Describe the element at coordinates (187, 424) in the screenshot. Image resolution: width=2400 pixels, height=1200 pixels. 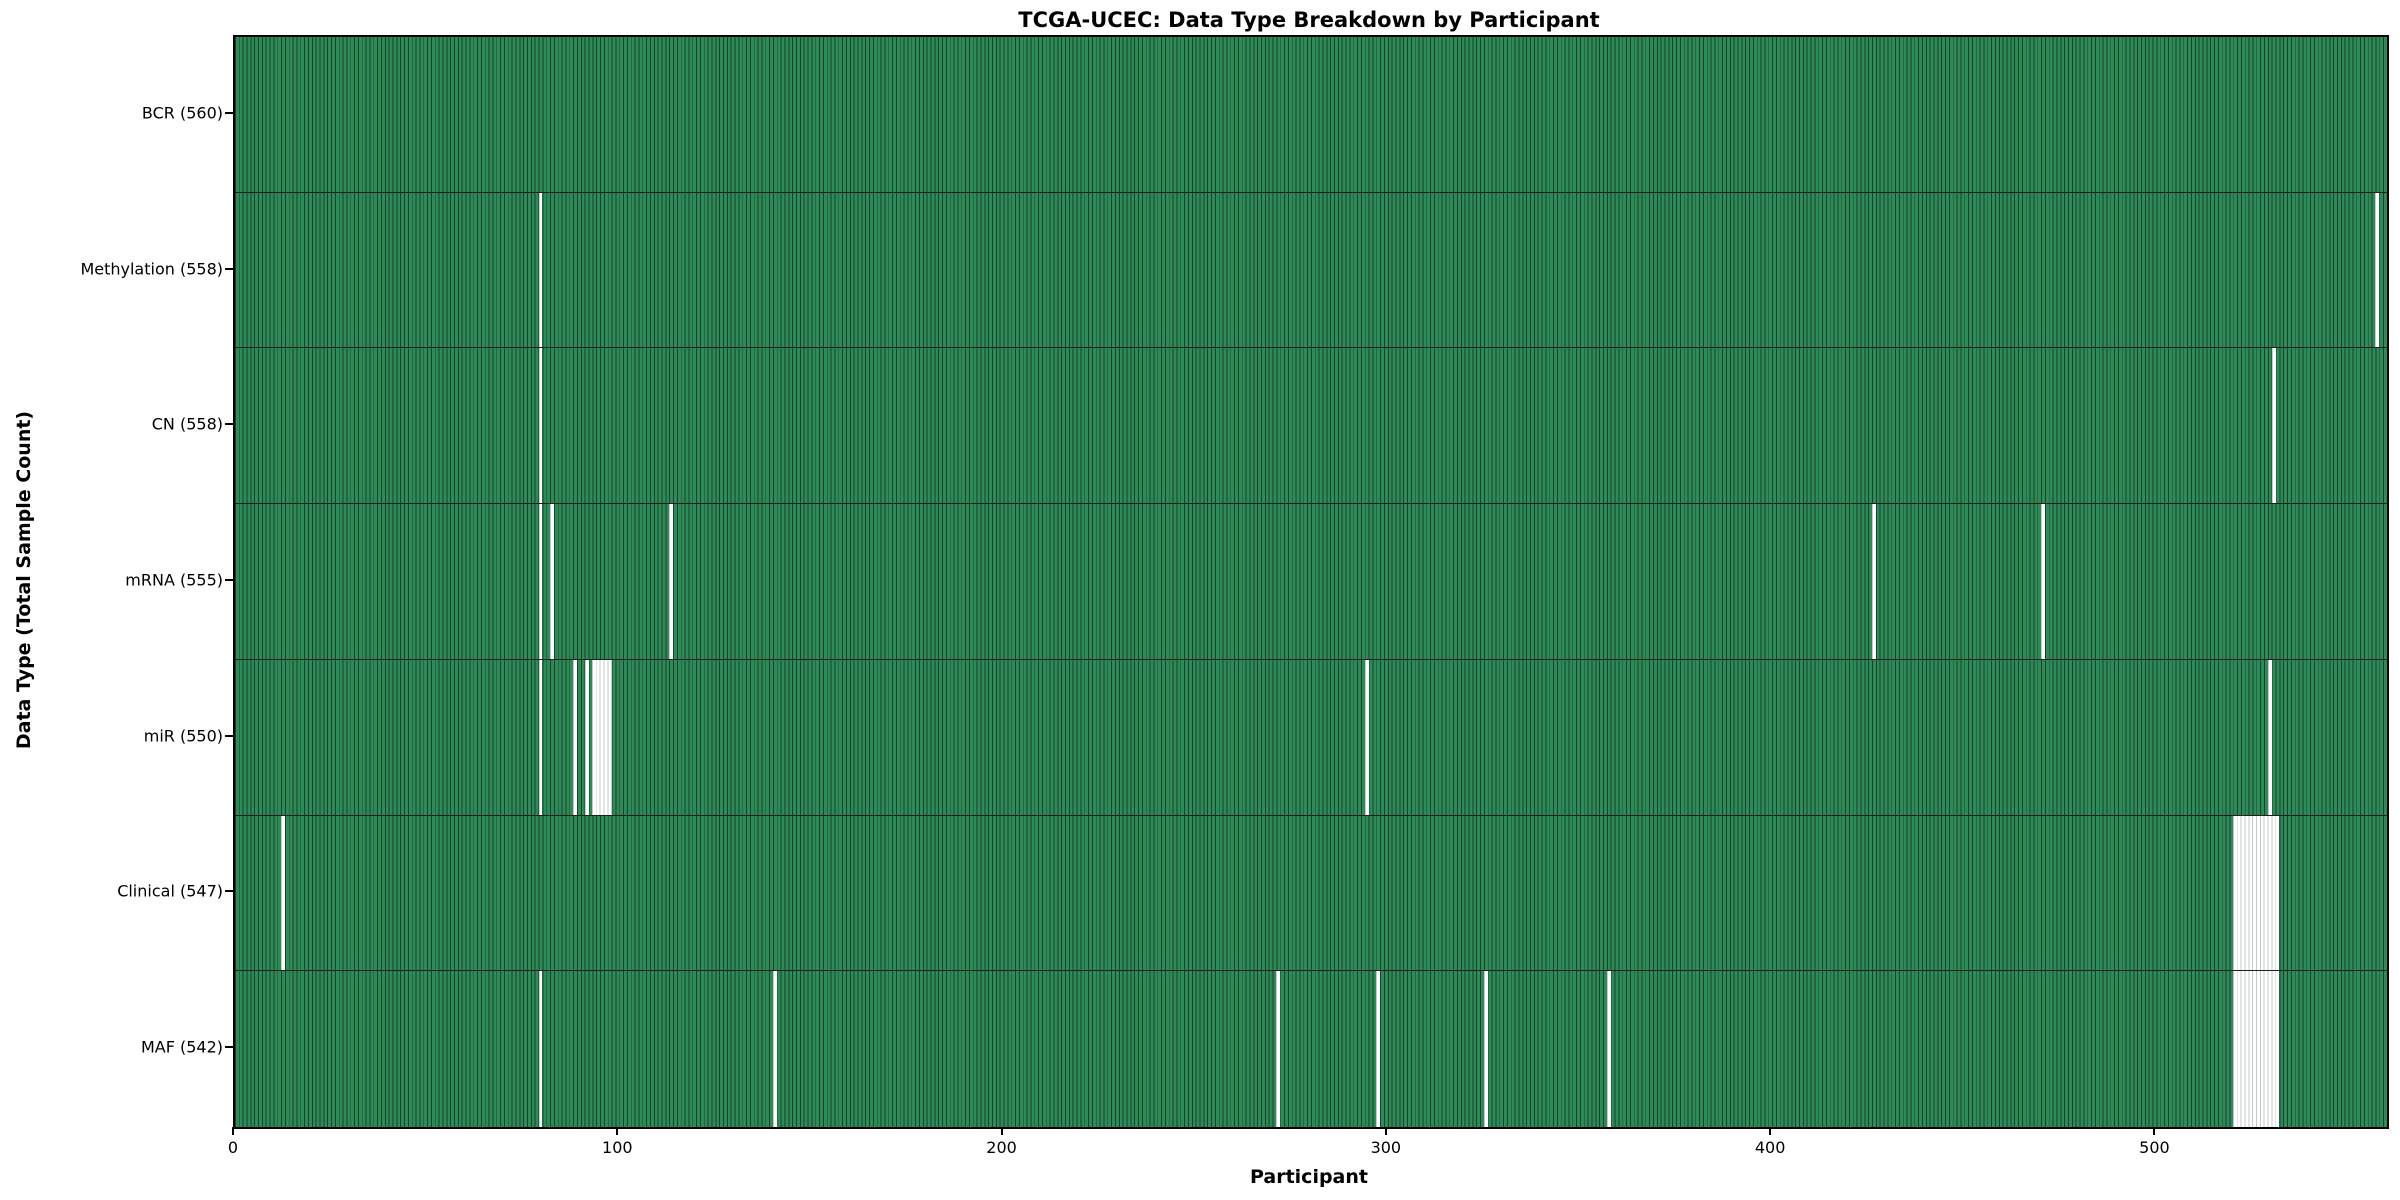
I see `y-tick-label-cn: CN (558)` at that location.